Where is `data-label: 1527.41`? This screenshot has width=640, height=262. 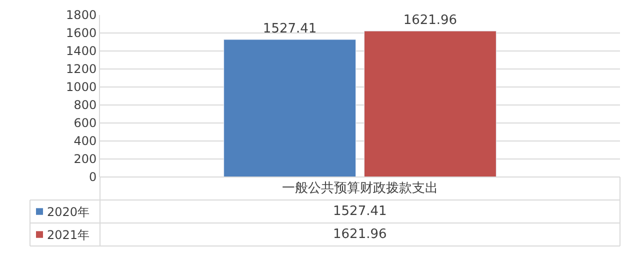
data-label: 1527.41 is located at coordinates (289, 29).